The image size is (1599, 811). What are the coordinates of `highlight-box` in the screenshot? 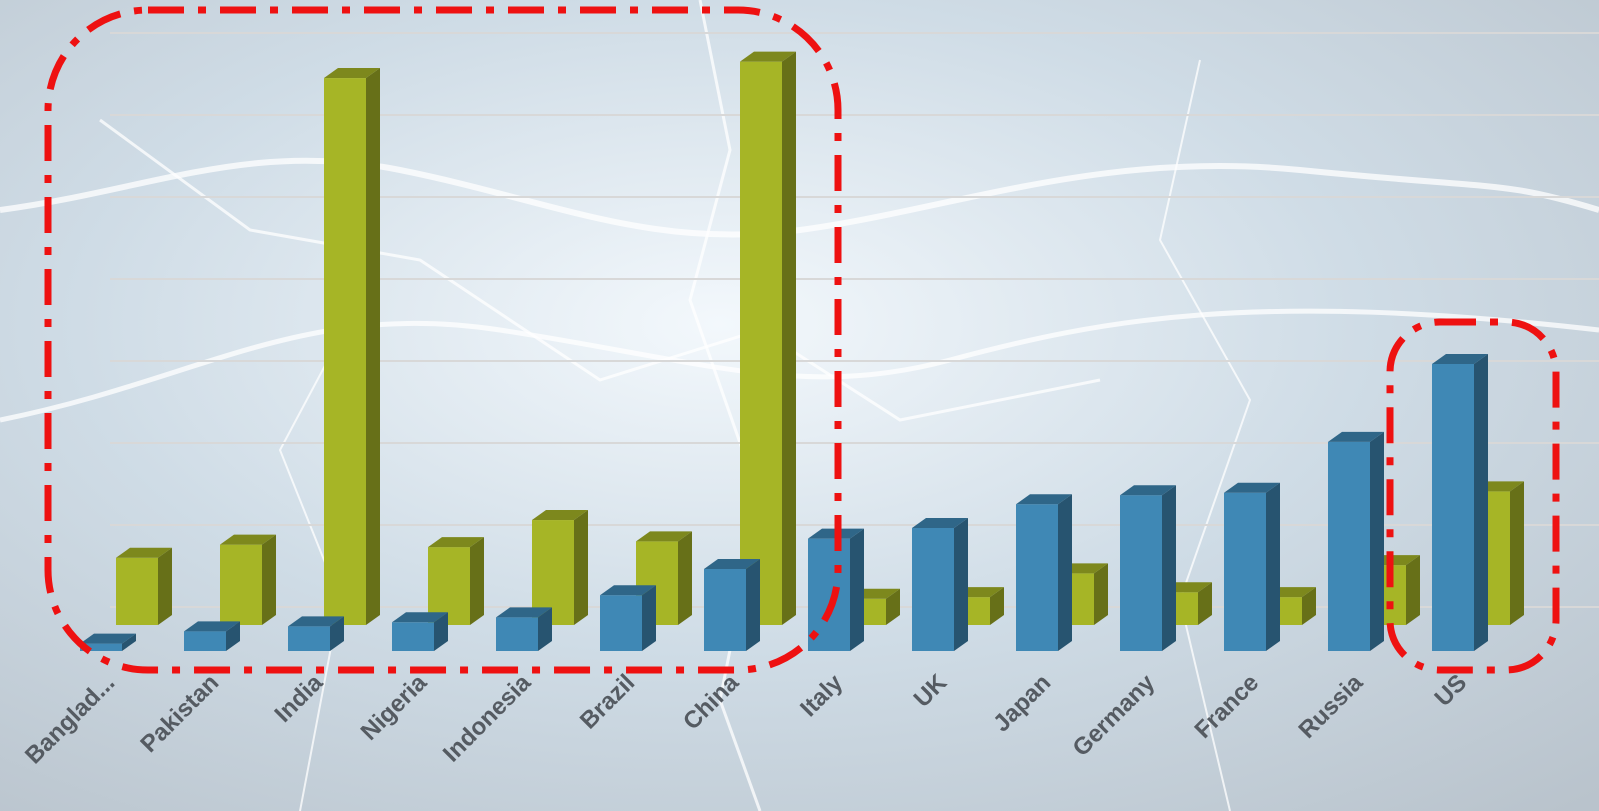 It's located at (1473, 496).